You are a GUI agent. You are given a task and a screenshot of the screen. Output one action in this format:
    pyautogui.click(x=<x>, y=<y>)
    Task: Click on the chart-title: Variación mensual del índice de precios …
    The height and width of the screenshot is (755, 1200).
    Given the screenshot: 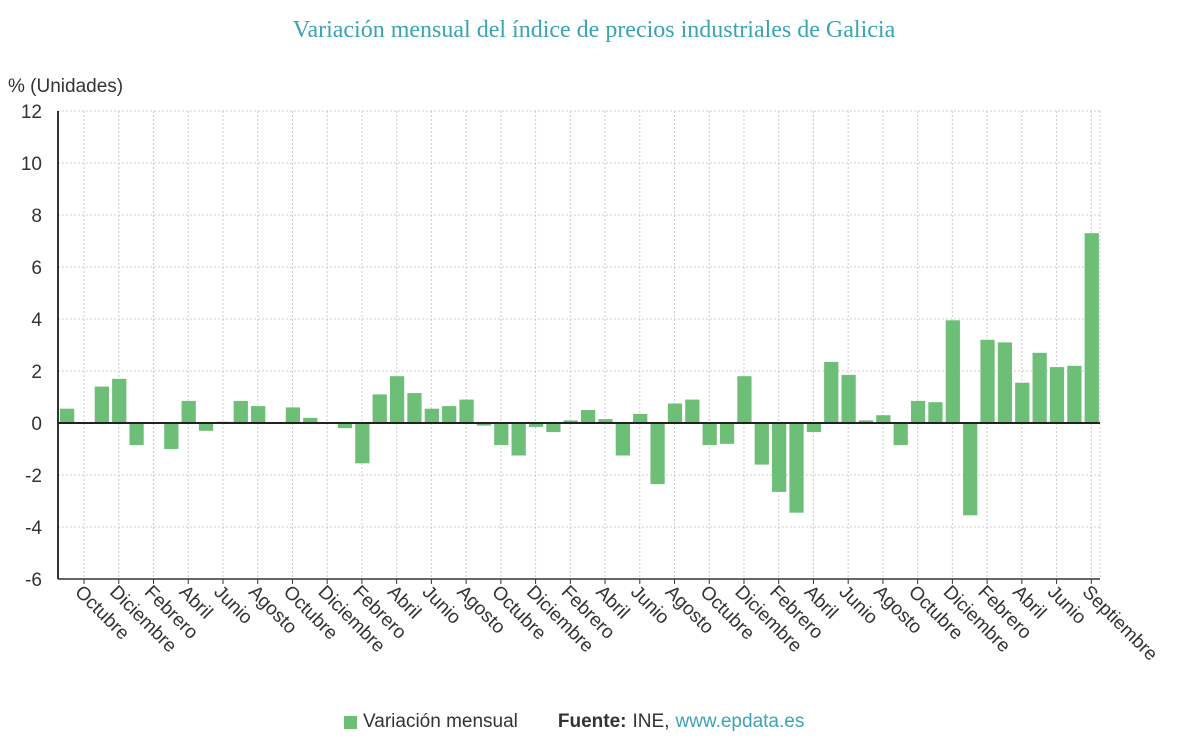 What is the action you would take?
    pyautogui.click(x=594, y=30)
    